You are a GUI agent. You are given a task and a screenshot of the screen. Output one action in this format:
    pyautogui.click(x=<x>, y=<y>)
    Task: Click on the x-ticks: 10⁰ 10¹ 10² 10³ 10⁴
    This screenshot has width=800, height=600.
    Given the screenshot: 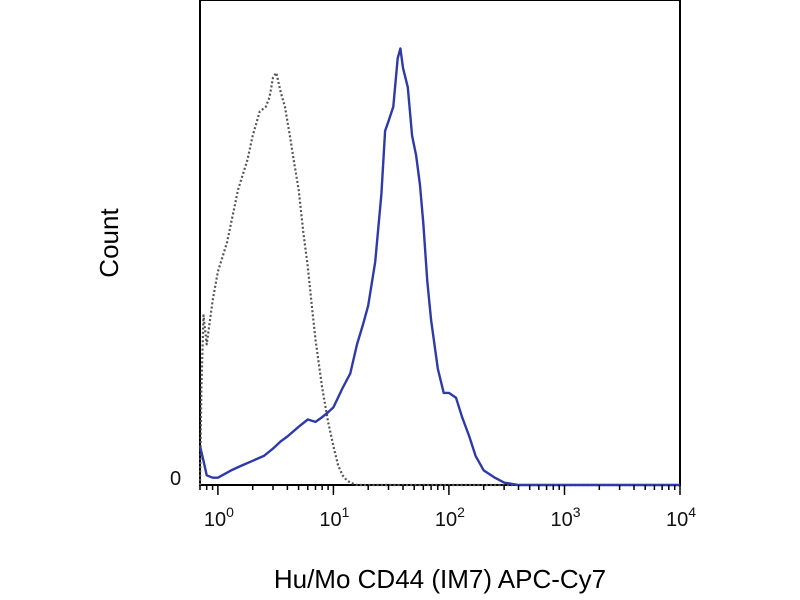 What is the action you would take?
    pyautogui.click(x=447, y=508)
    